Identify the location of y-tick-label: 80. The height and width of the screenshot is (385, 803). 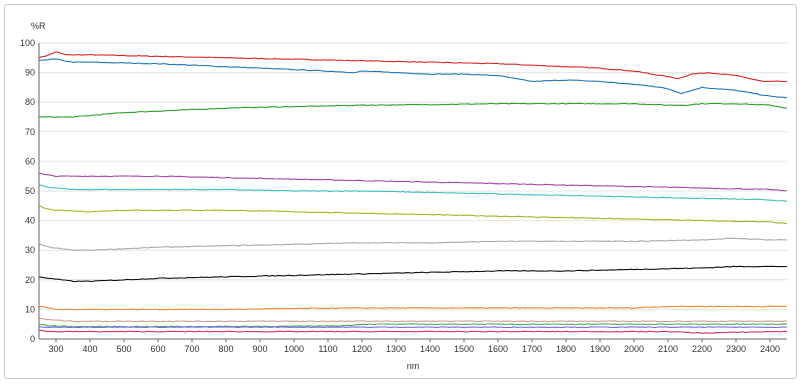
(30, 102).